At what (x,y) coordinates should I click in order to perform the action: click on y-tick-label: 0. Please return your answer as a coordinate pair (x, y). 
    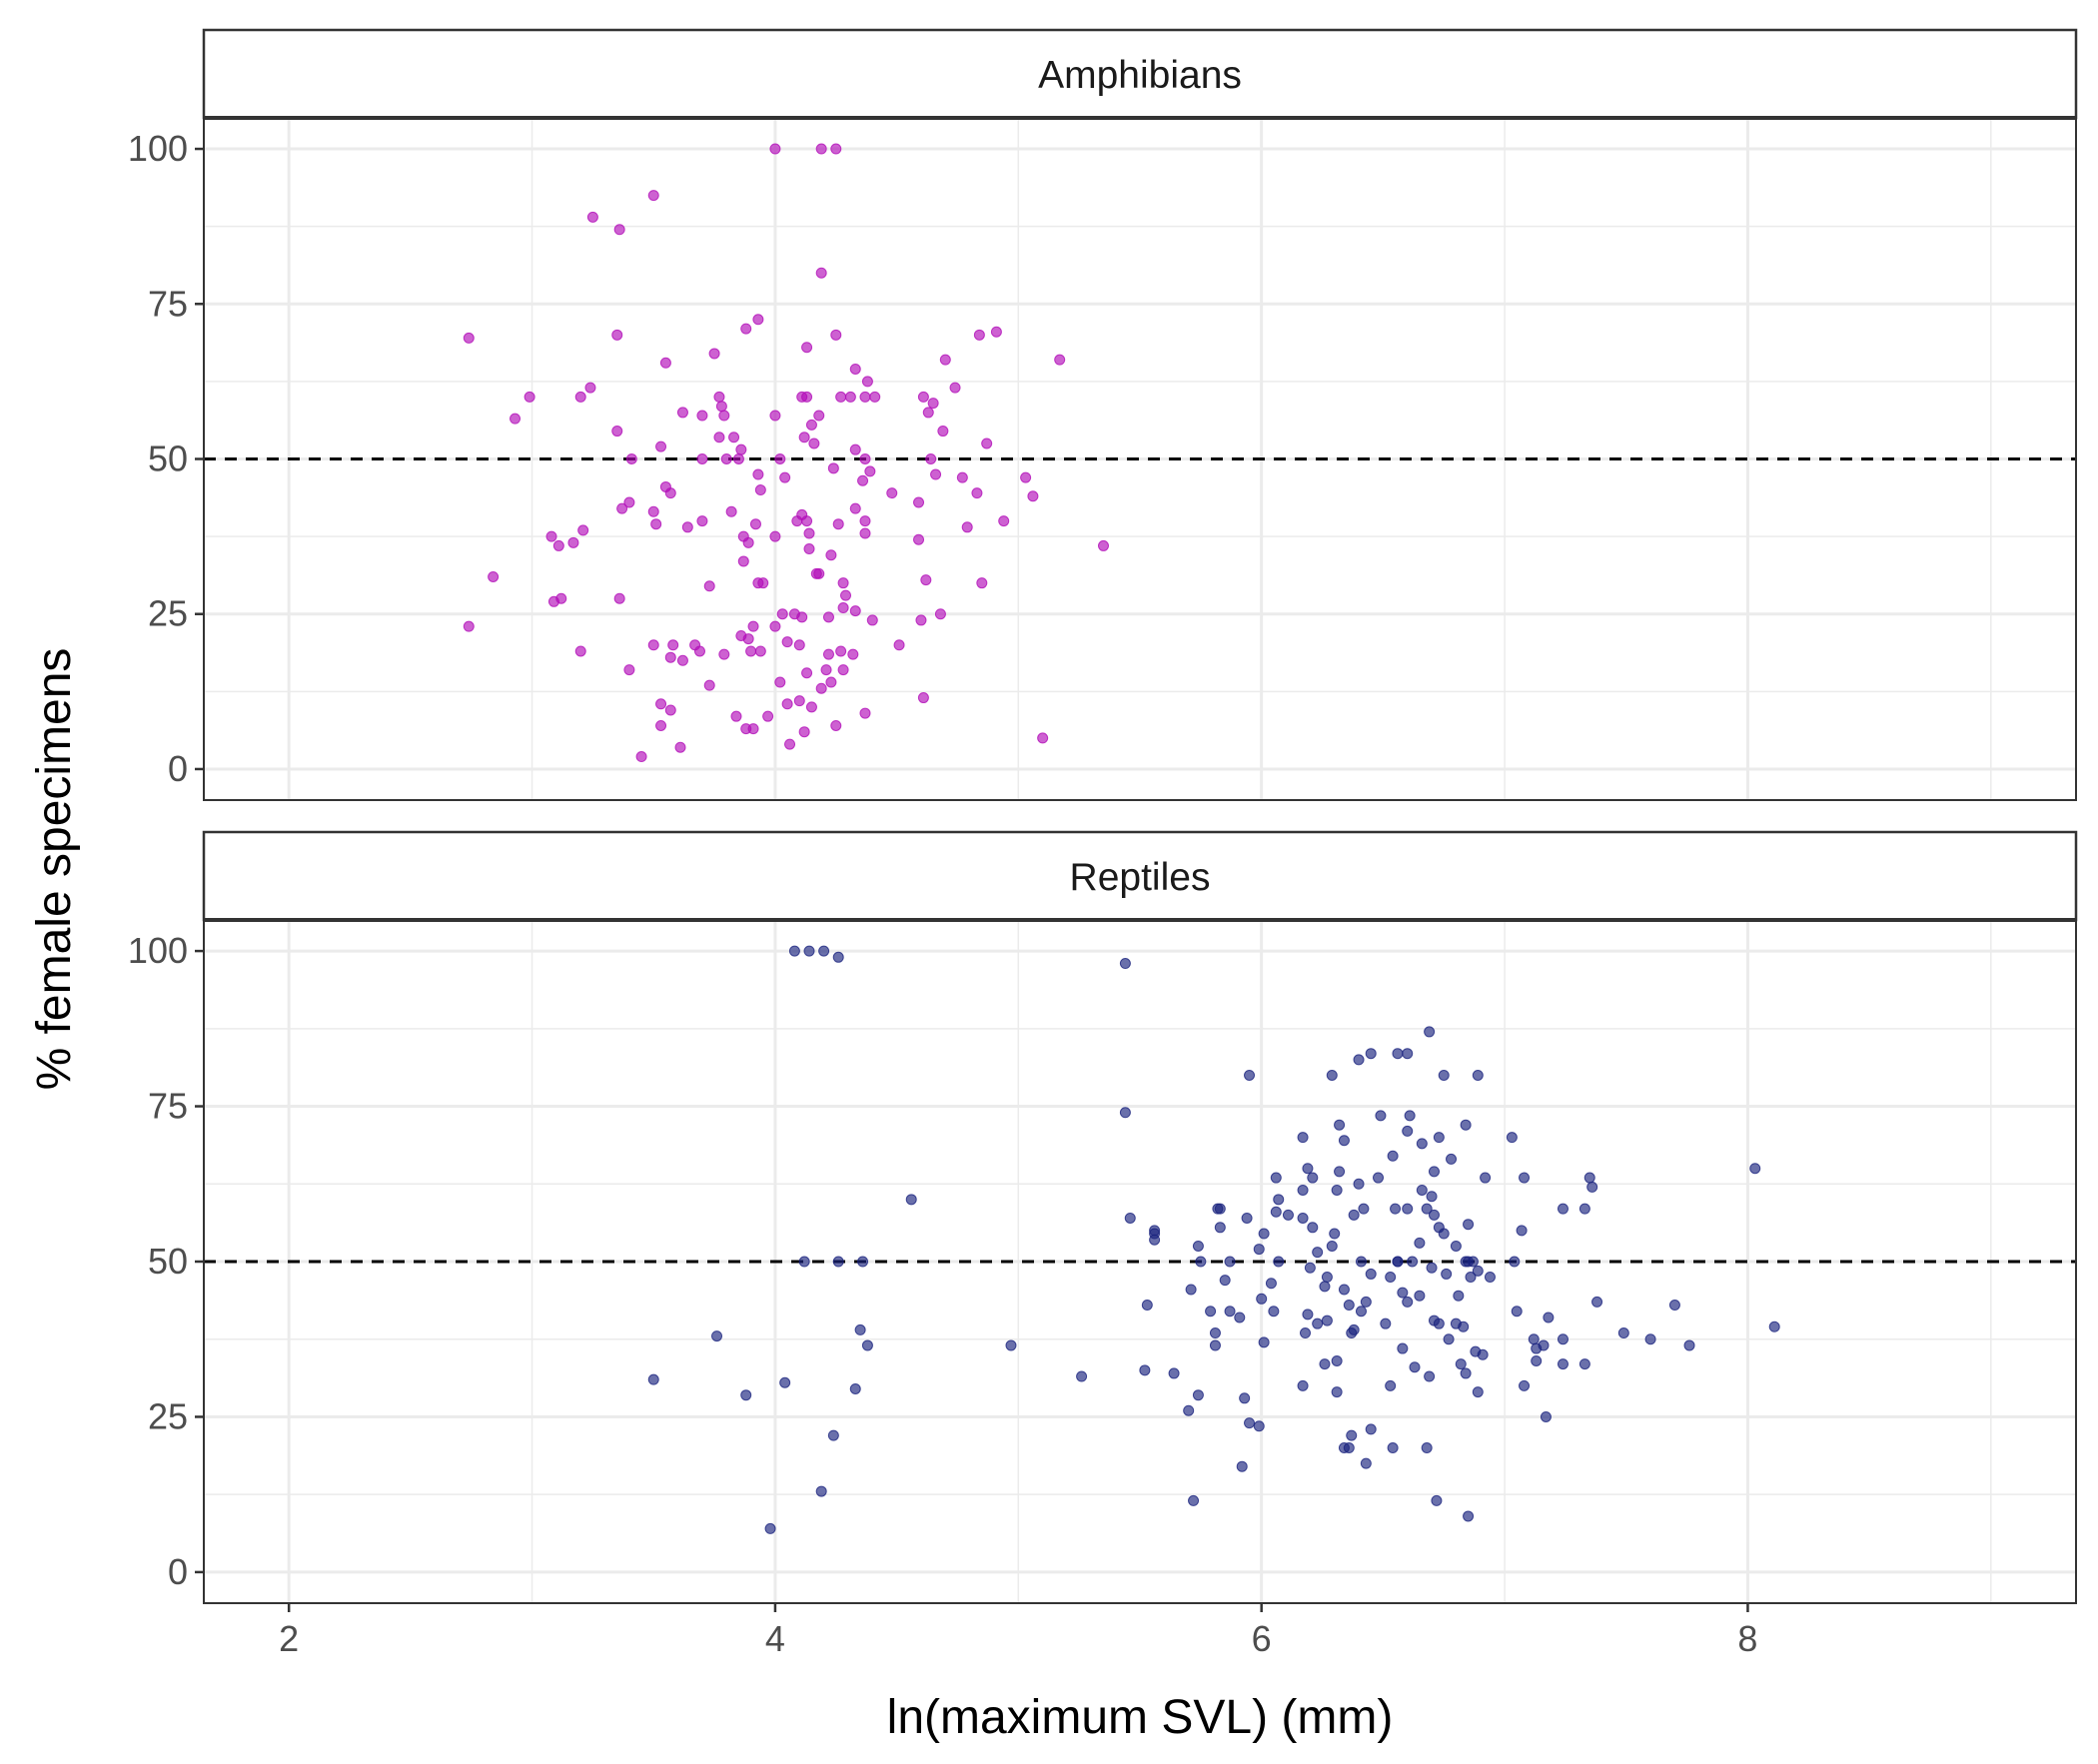
    Looking at the image, I should click on (178, 1571).